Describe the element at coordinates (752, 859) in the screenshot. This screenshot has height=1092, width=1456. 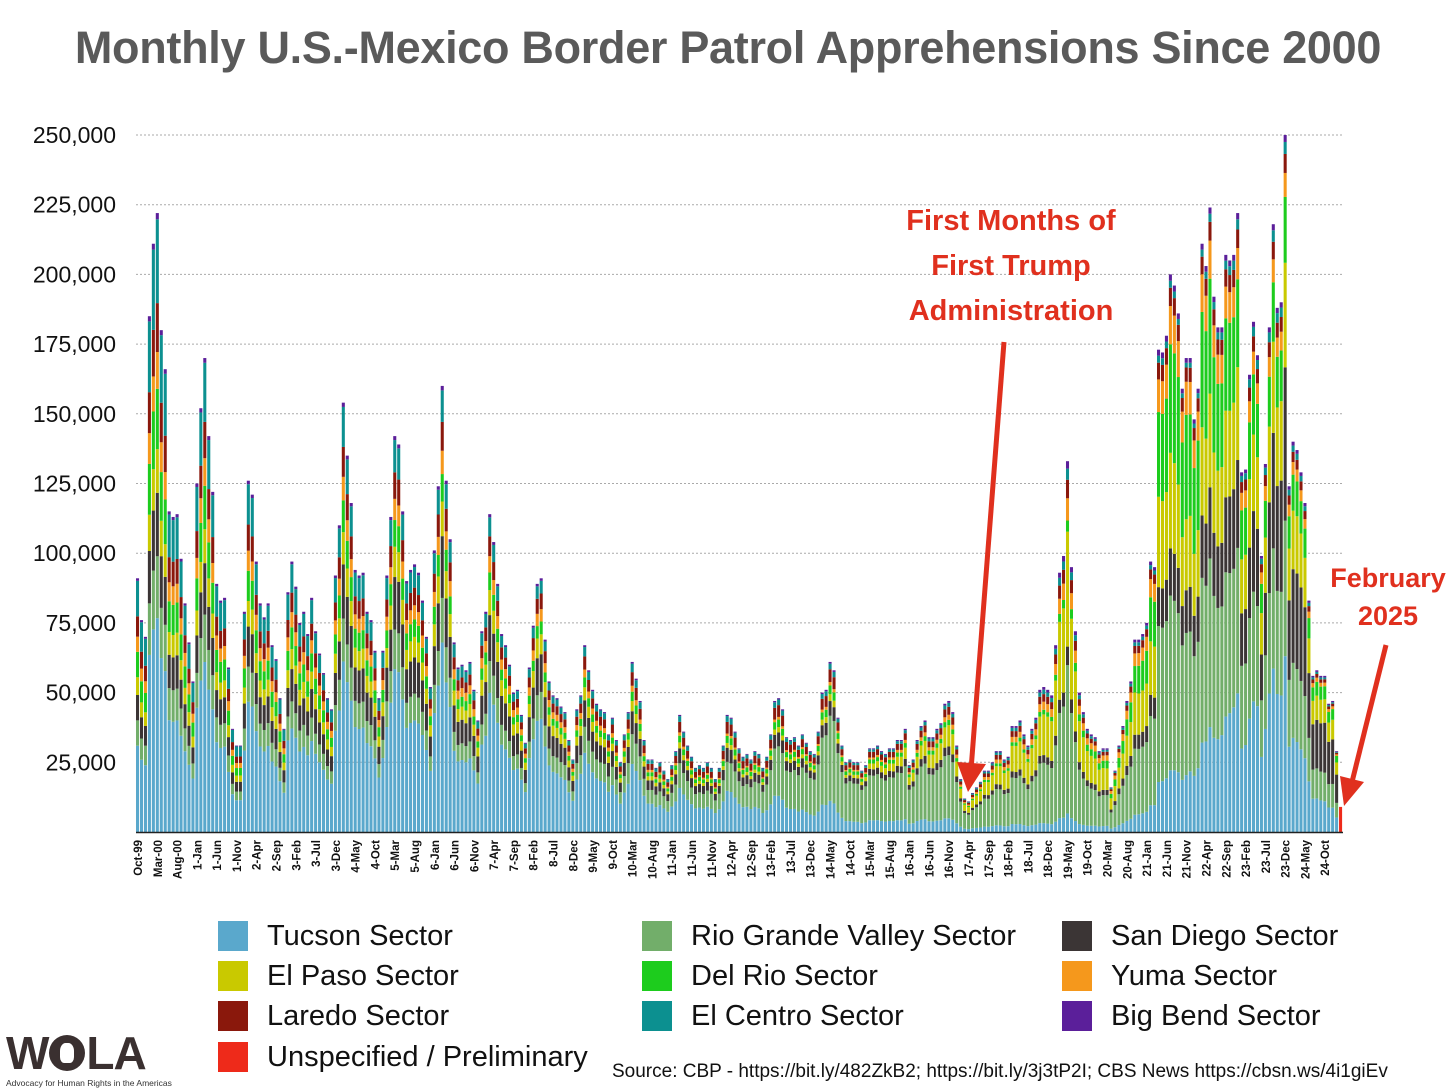
I see `x-tick-label: 12-Sep` at that location.